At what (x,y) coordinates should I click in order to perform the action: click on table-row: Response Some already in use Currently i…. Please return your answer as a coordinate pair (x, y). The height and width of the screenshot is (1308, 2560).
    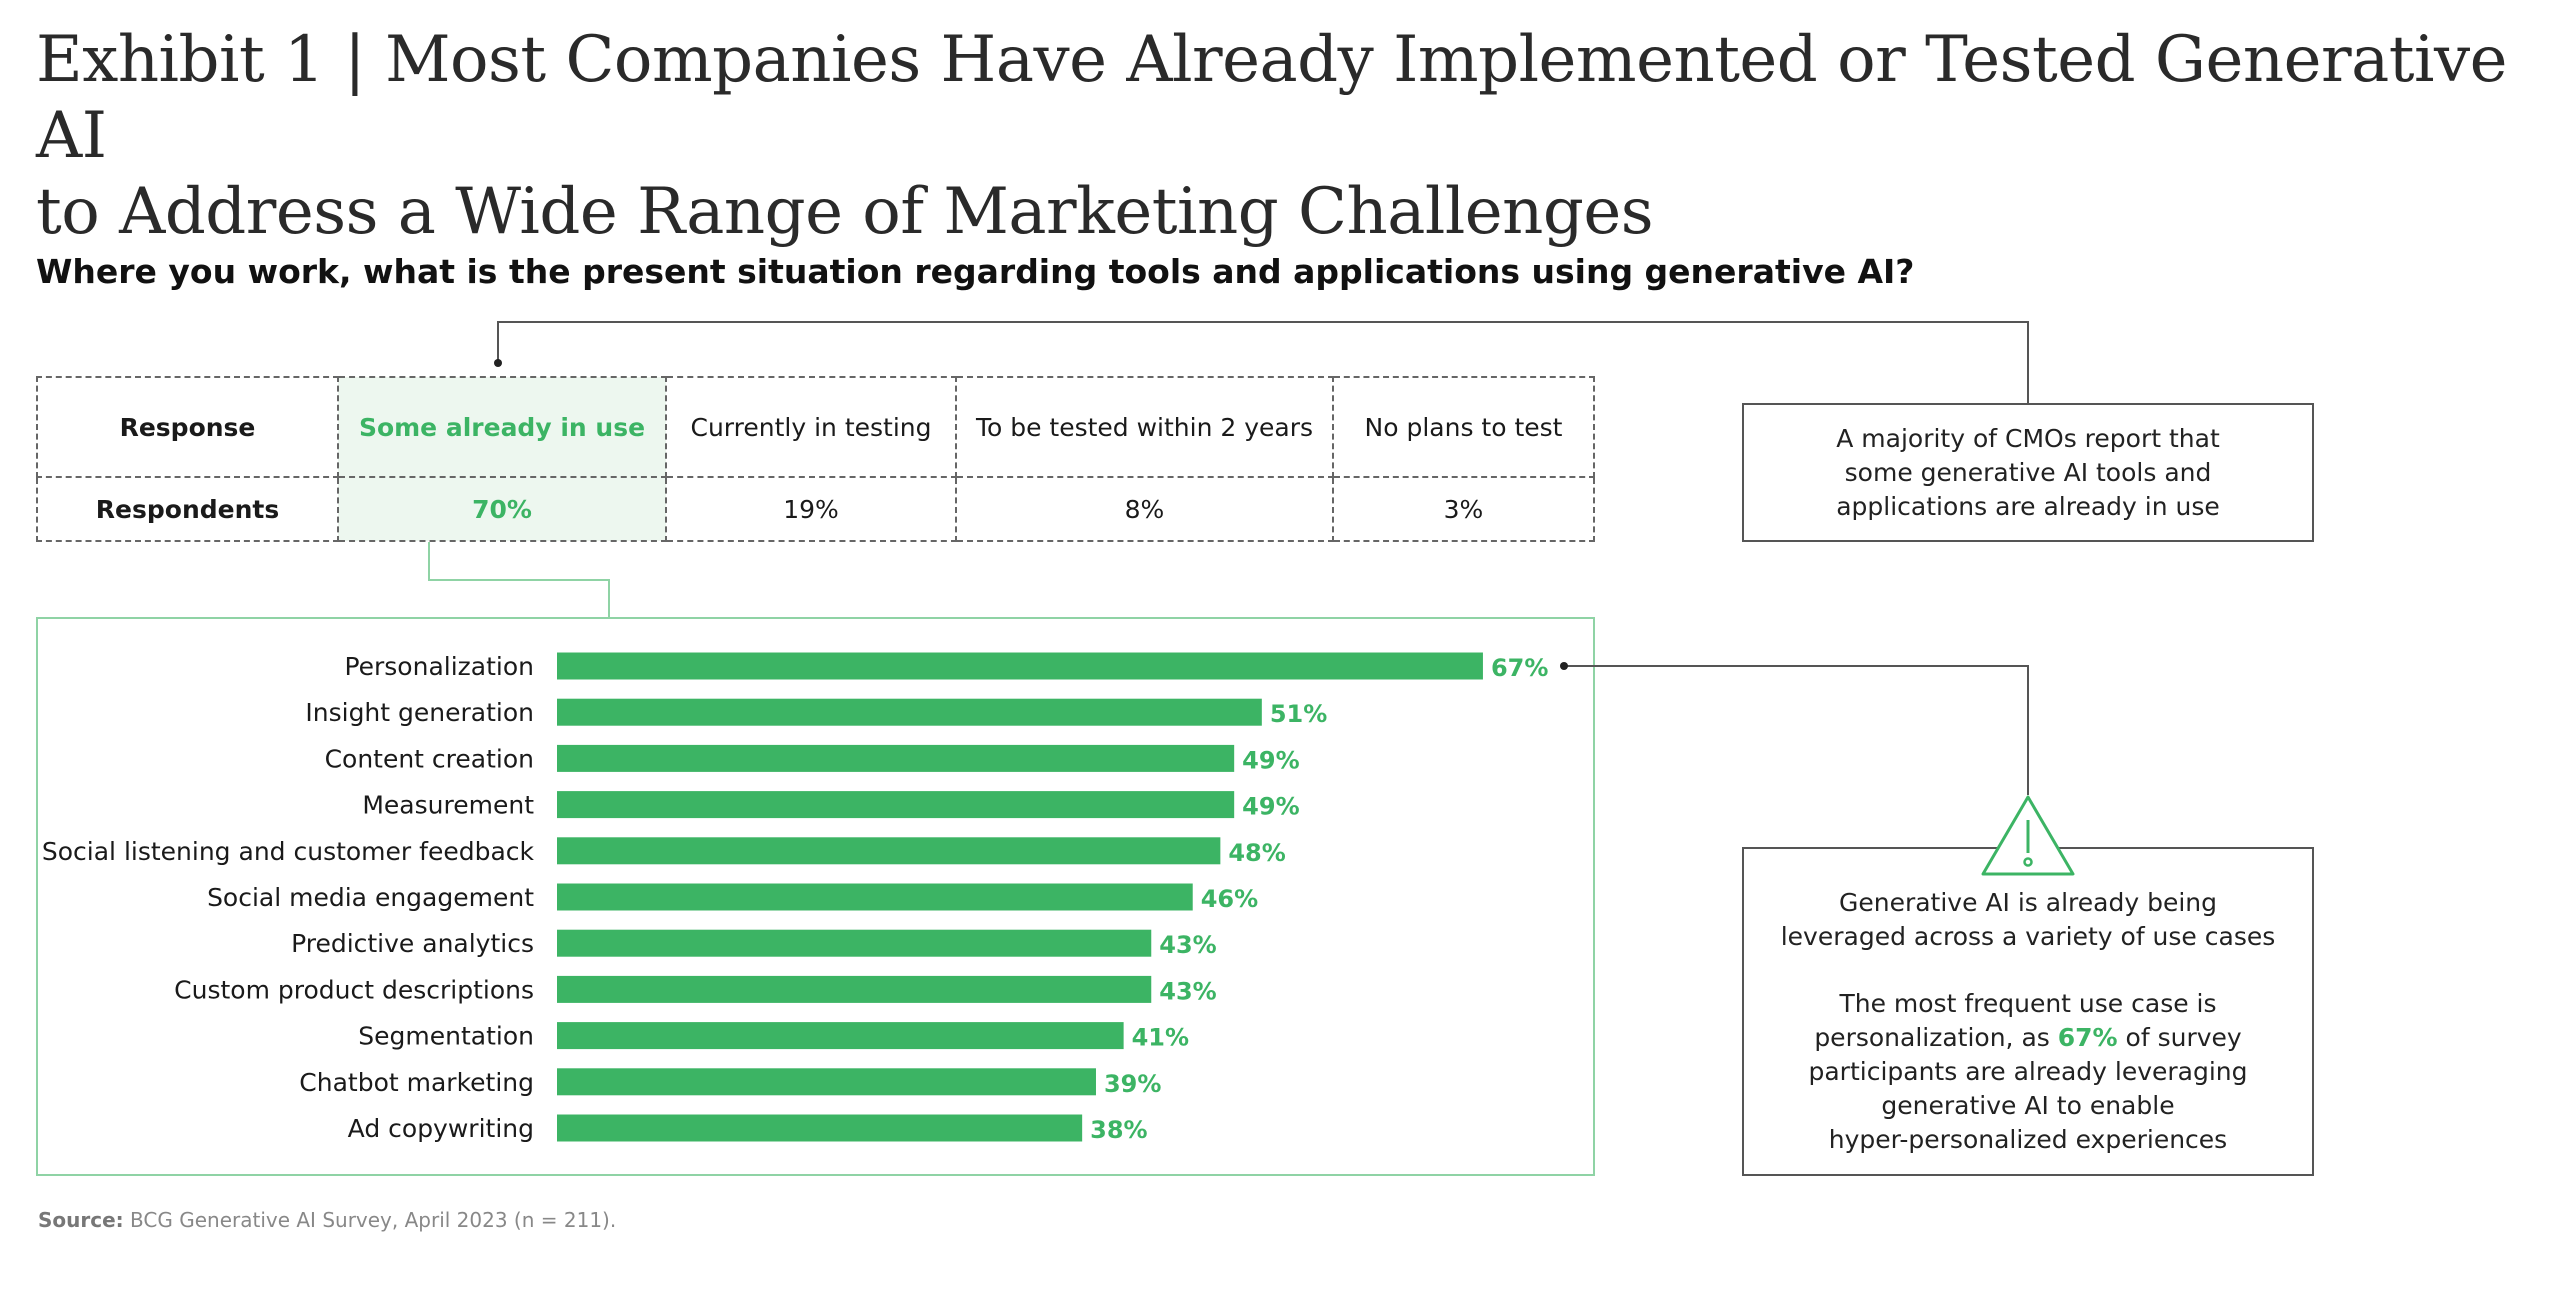
    Looking at the image, I should click on (815, 427).